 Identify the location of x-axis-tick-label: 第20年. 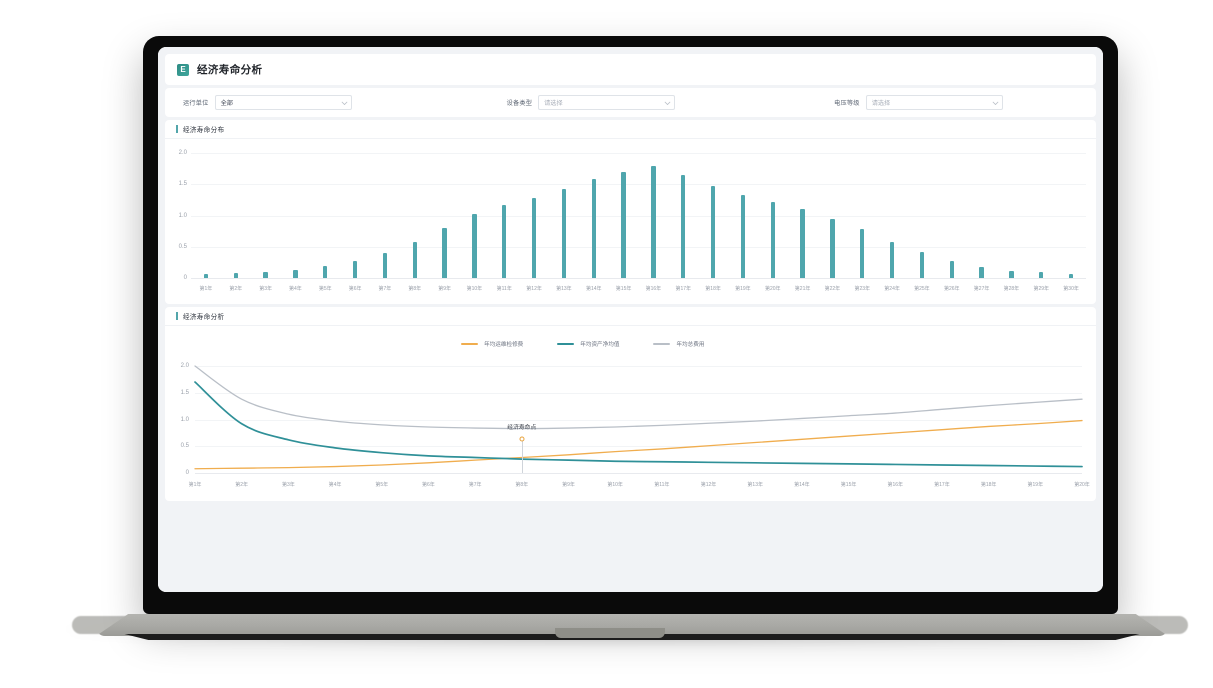
(772, 289).